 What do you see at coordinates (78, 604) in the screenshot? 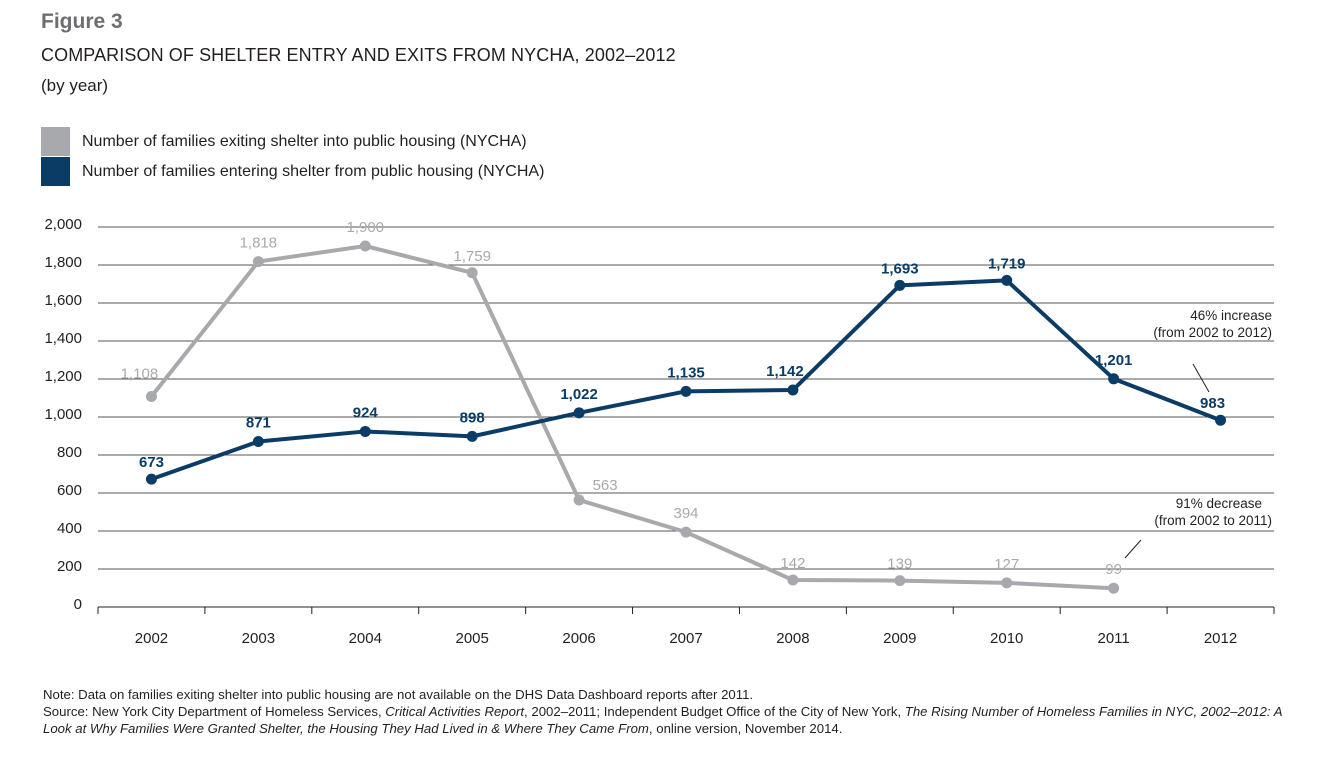
I see `y-tick-label: 0` at bounding box center [78, 604].